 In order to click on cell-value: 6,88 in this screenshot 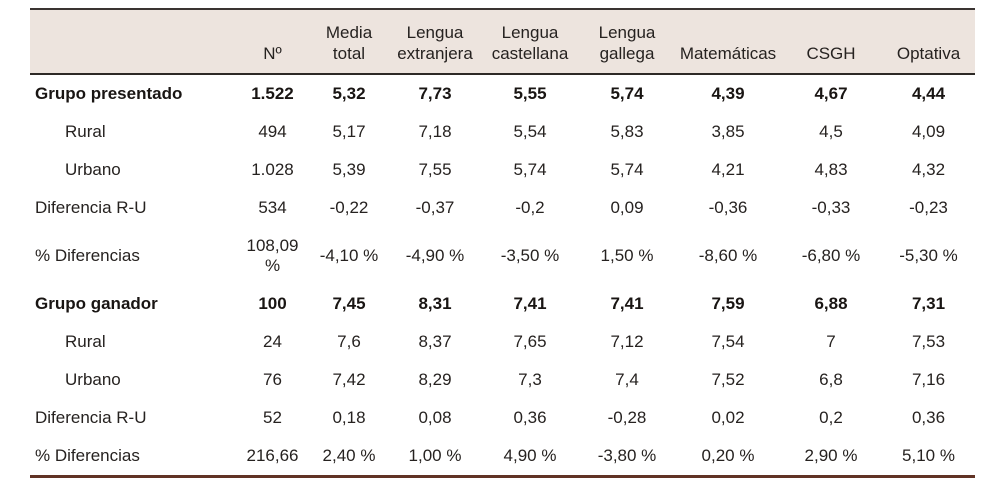, I will do `click(831, 303)`.